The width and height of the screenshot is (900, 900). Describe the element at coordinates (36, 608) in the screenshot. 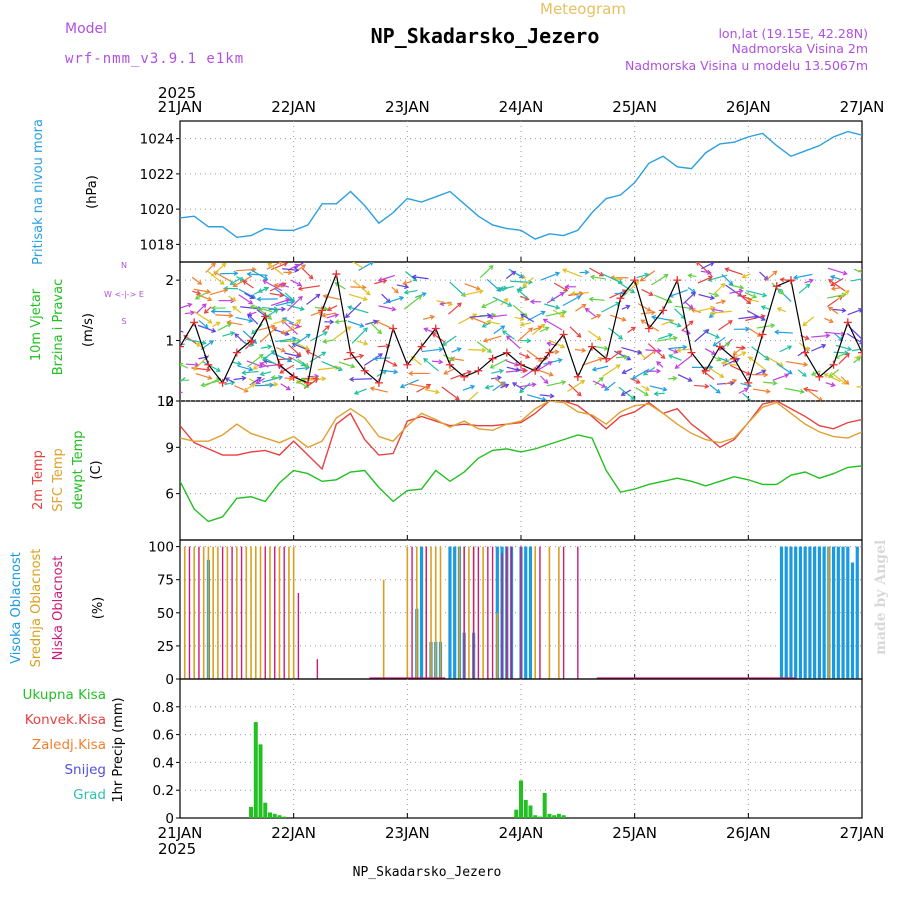

I see `cloud-ylabel-2: Srednja Oblacnost` at that location.